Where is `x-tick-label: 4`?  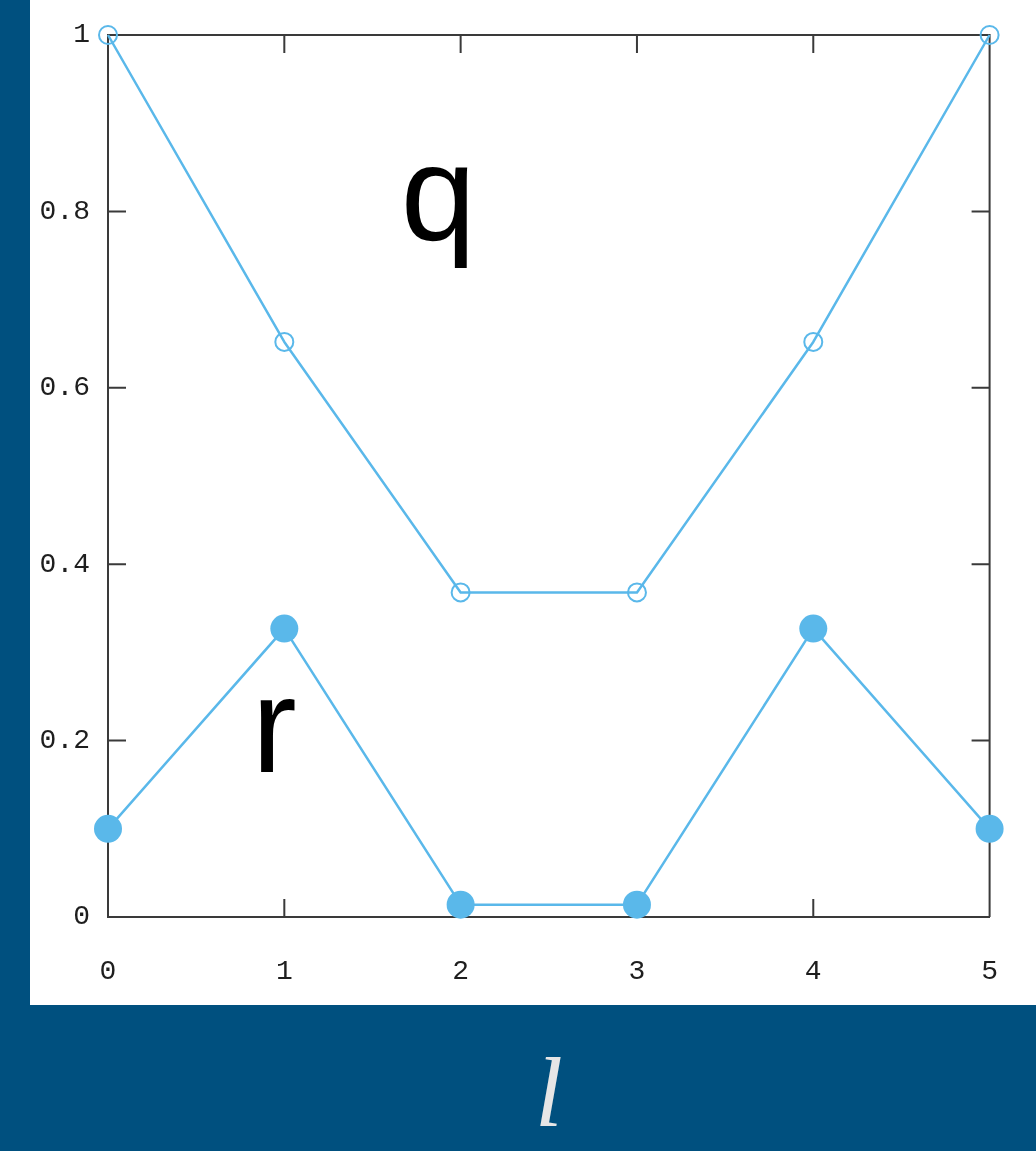
x-tick-label: 4 is located at coordinates (813, 972).